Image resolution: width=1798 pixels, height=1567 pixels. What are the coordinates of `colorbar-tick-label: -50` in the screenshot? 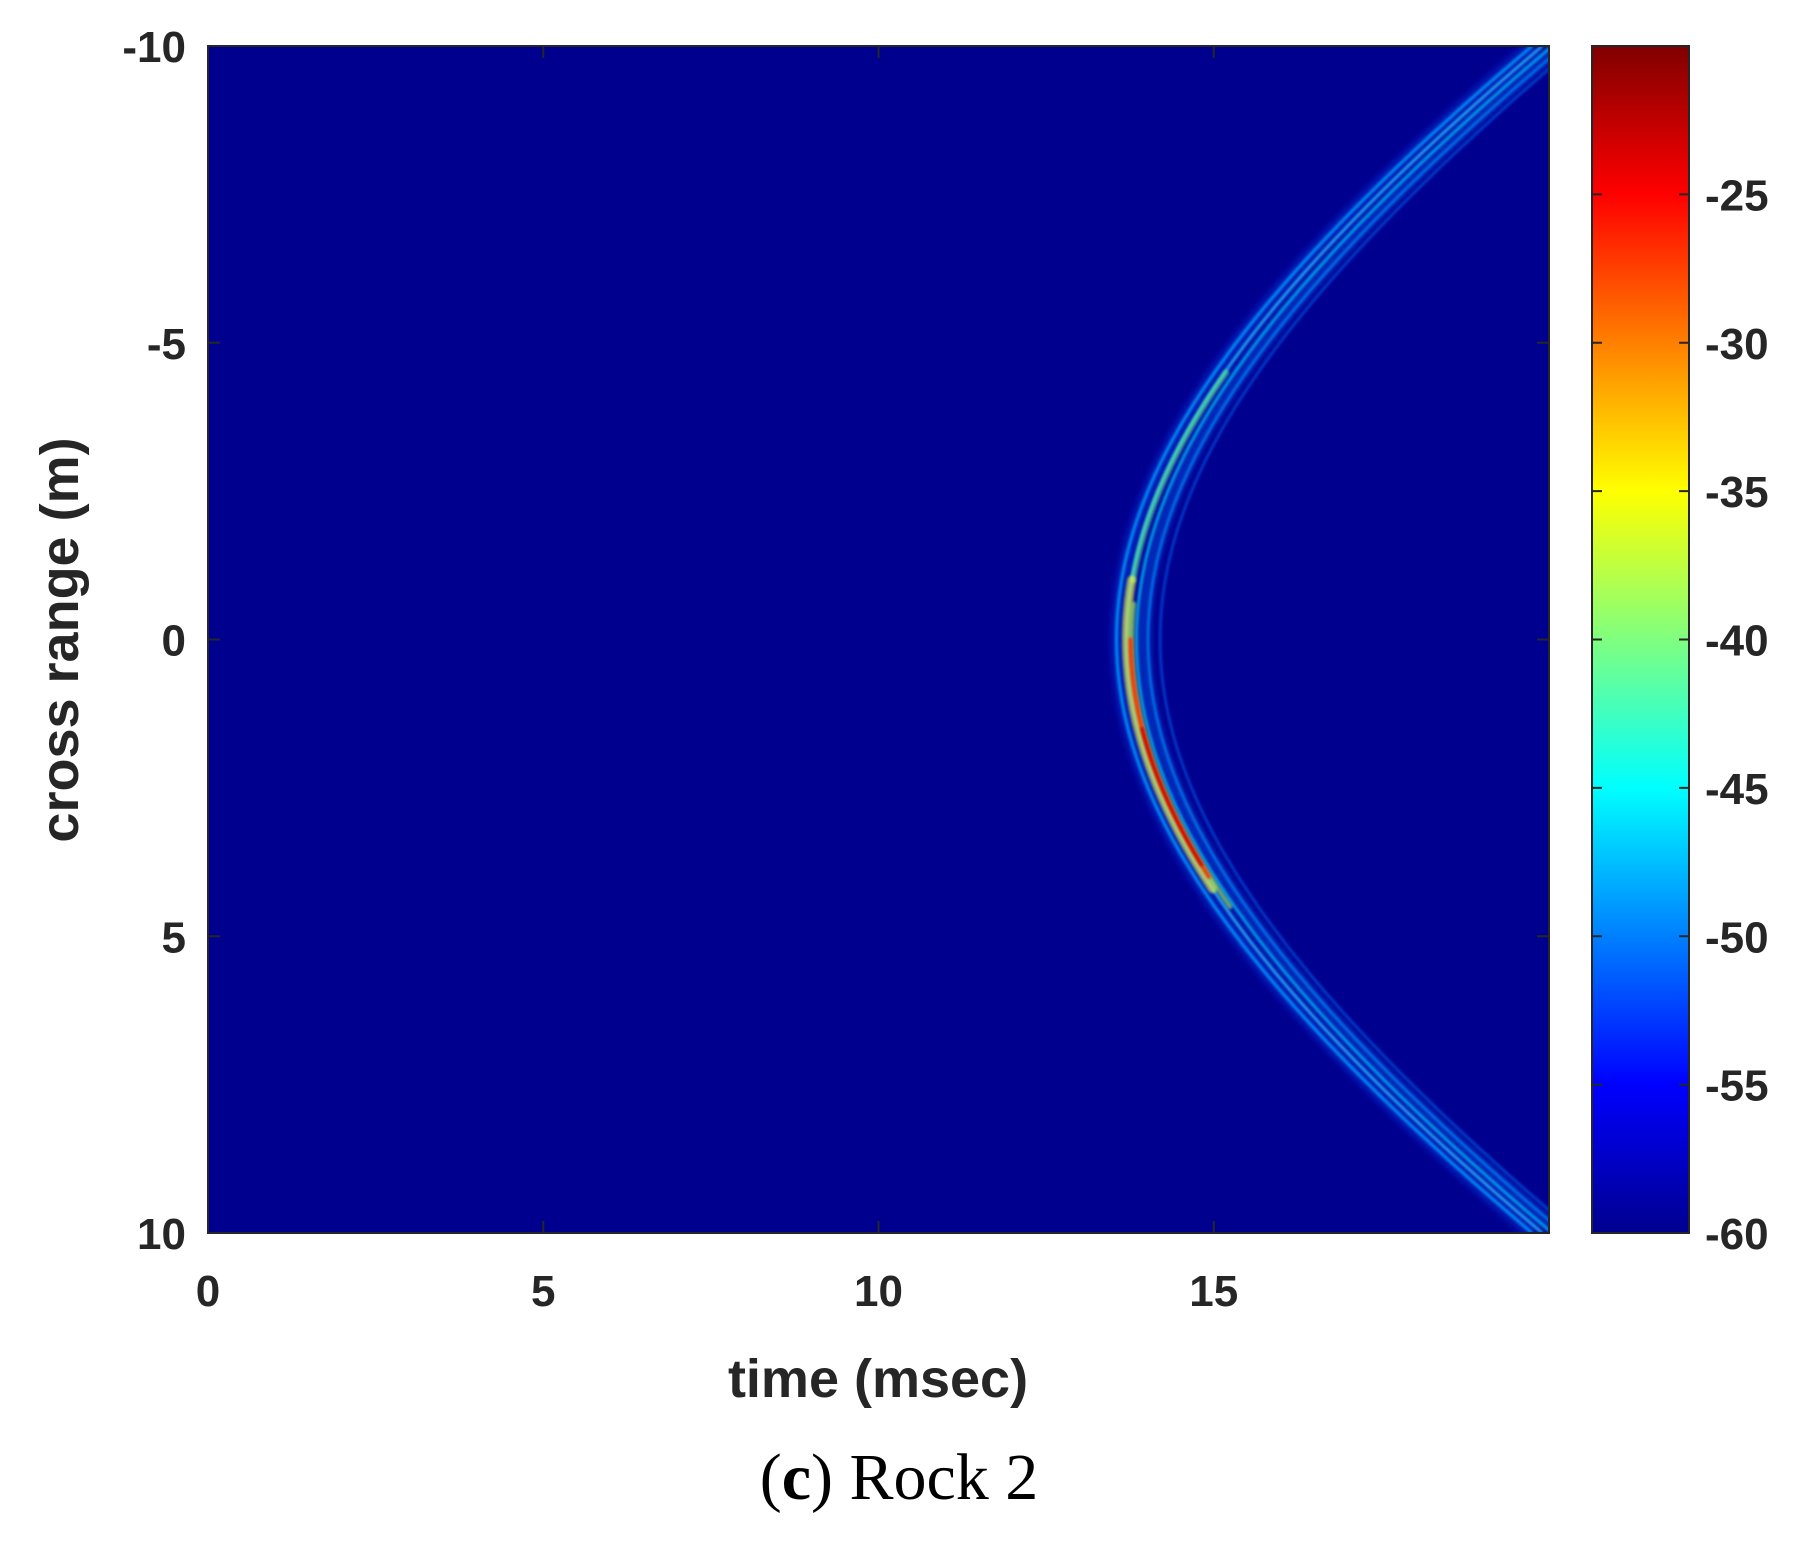 It's located at (1737, 937).